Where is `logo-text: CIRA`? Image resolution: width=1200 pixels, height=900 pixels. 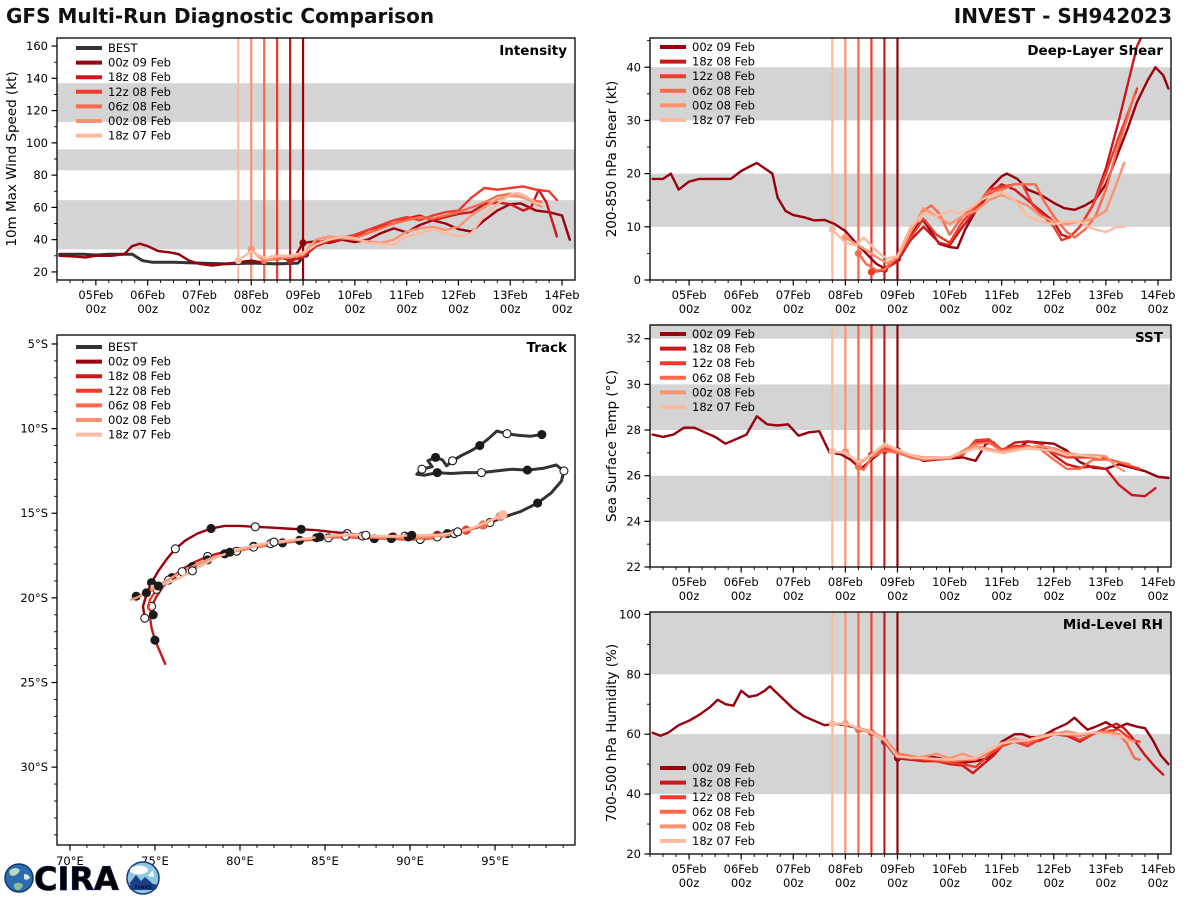 logo-text: CIRA is located at coordinates (76, 879).